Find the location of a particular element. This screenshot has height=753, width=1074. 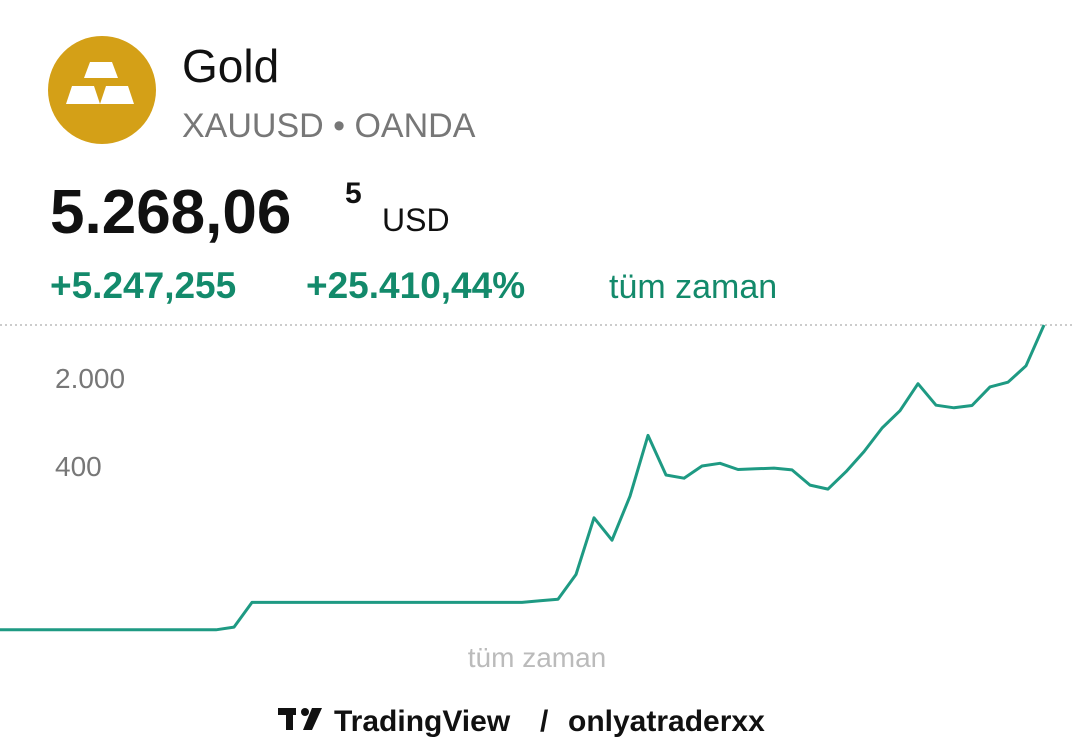

currency: USD is located at coordinates (416, 220).